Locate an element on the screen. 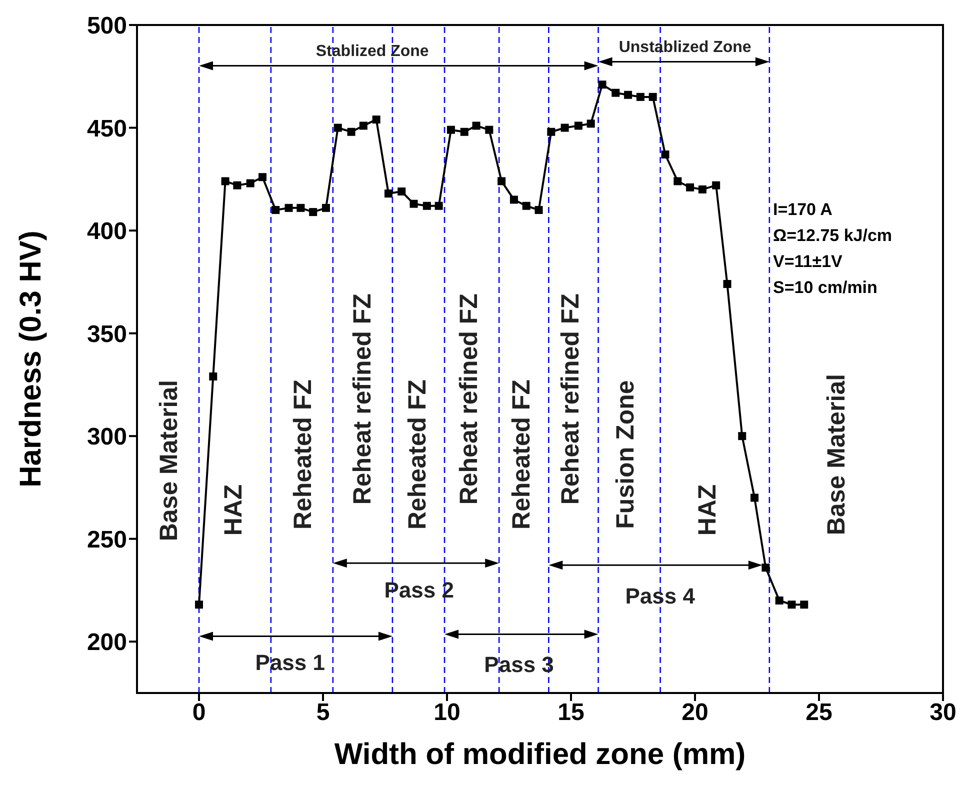 Image resolution: width=968 pixels, height=787 pixels. annotation: Unstablized Zone is located at coordinates (685, 47).